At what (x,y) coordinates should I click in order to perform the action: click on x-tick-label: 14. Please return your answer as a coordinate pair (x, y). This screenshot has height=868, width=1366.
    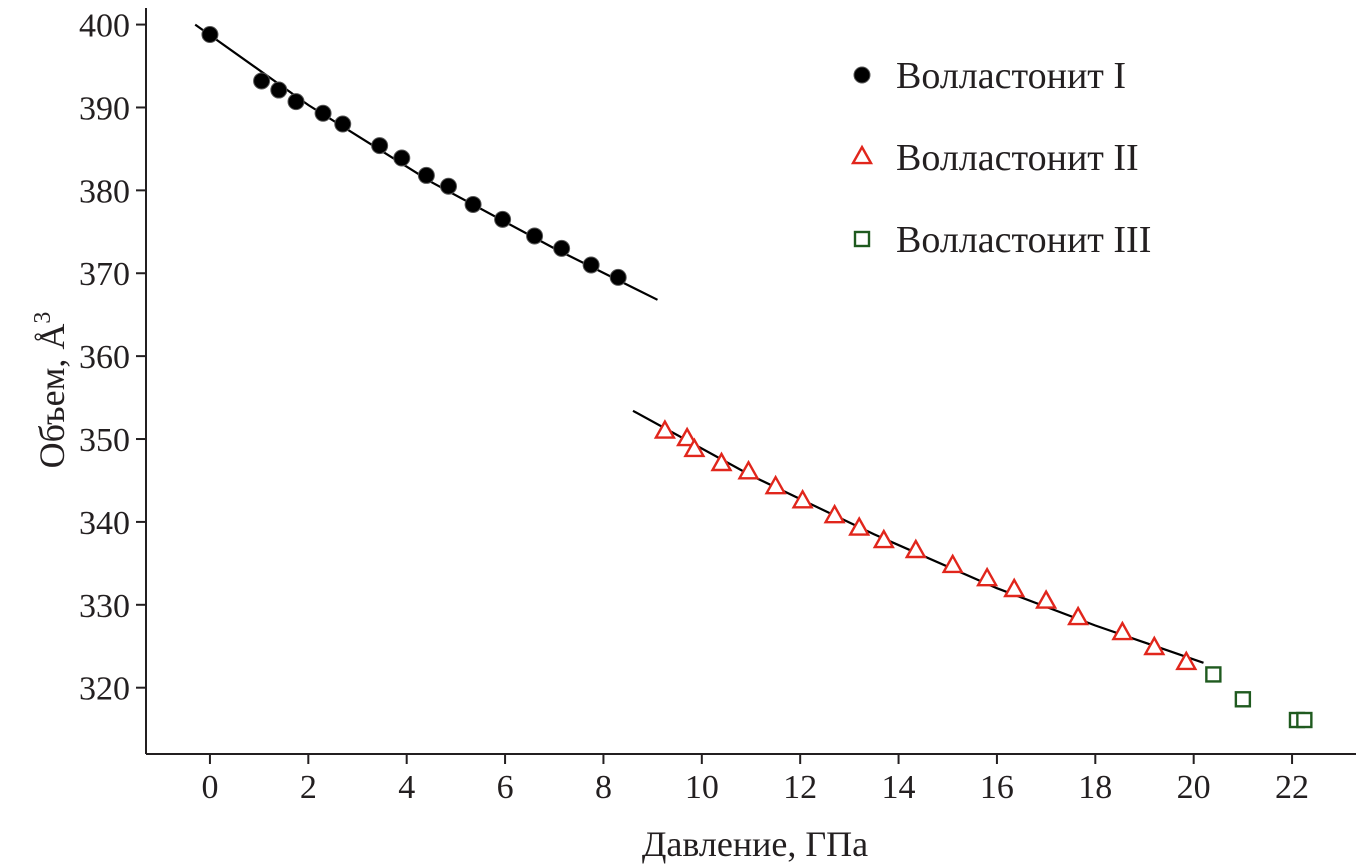
    Looking at the image, I should click on (899, 787).